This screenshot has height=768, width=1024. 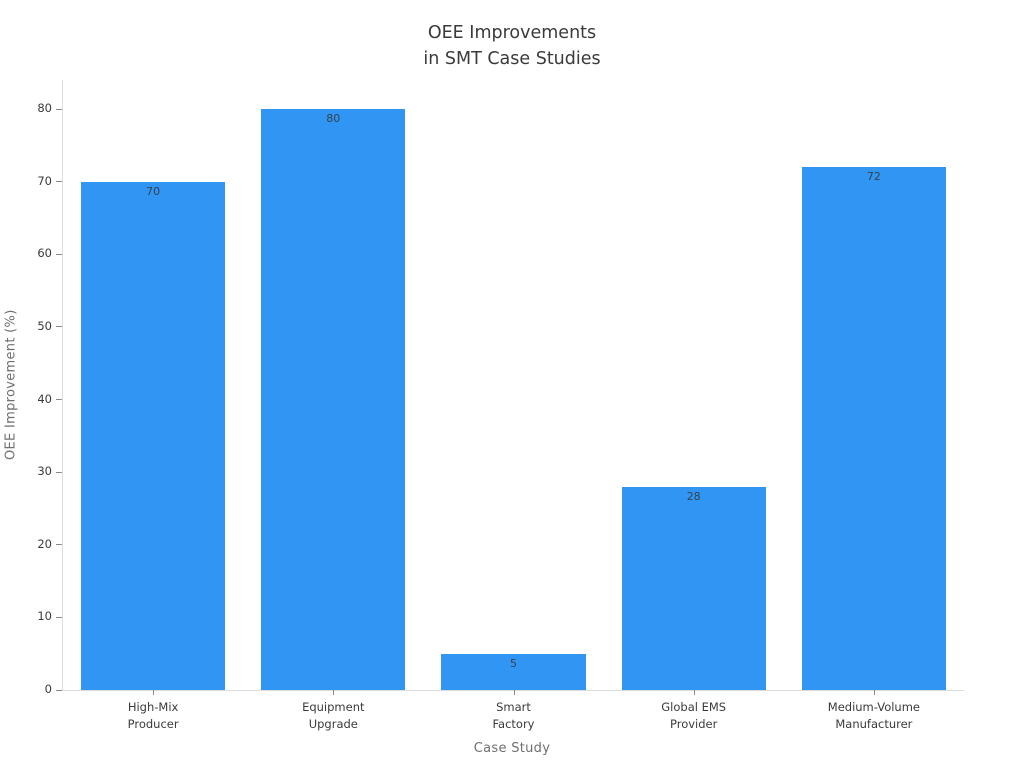 What do you see at coordinates (513, 663) in the screenshot?
I see `bar-value-label: 5` at bounding box center [513, 663].